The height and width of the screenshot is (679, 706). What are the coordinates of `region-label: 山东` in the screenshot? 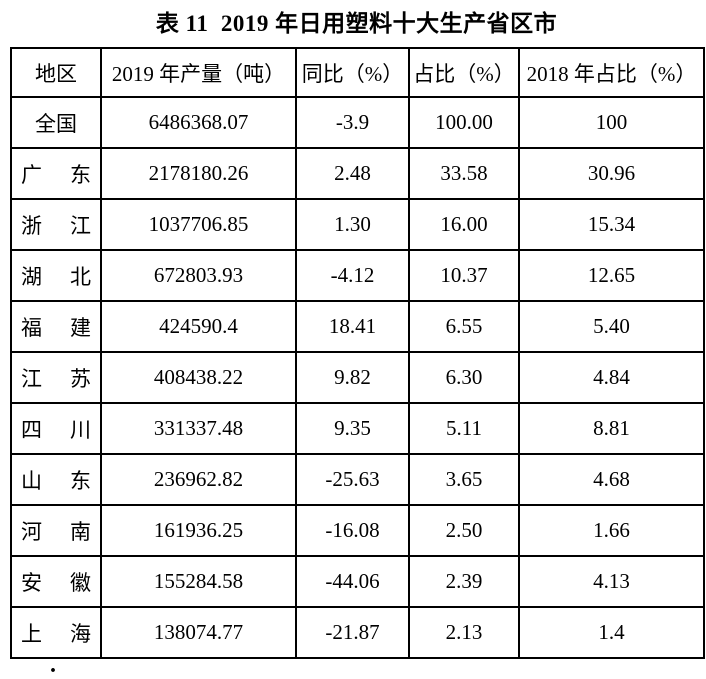 It's located at (56, 480).